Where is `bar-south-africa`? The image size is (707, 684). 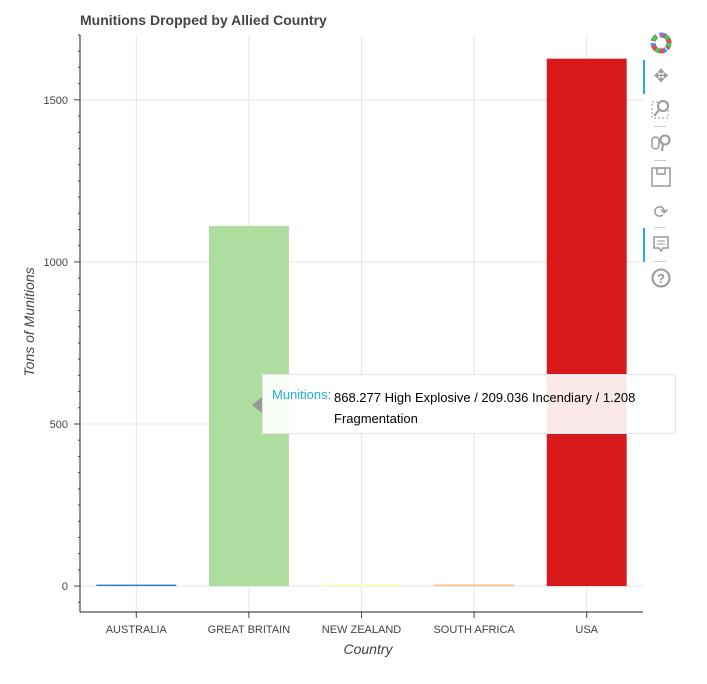 bar-south-africa is located at coordinates (474, 585).